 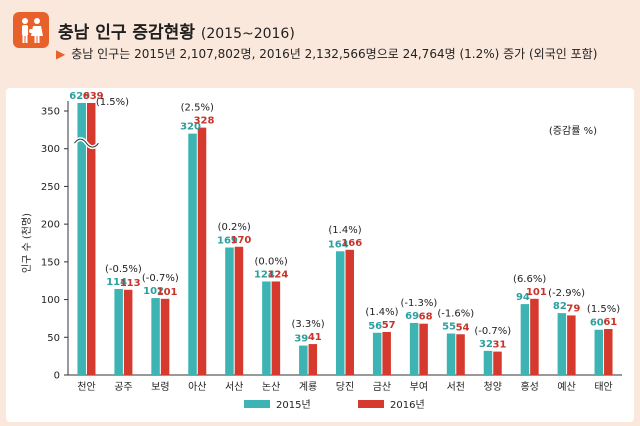 I want to click on category-label: 서산, so click(x=234, y=387).